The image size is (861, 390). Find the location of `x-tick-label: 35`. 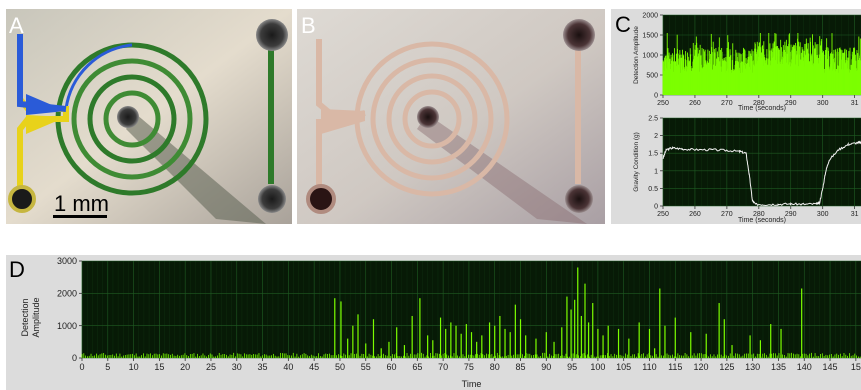

x-tick-label: 35 is located at coordinates (263, 367).